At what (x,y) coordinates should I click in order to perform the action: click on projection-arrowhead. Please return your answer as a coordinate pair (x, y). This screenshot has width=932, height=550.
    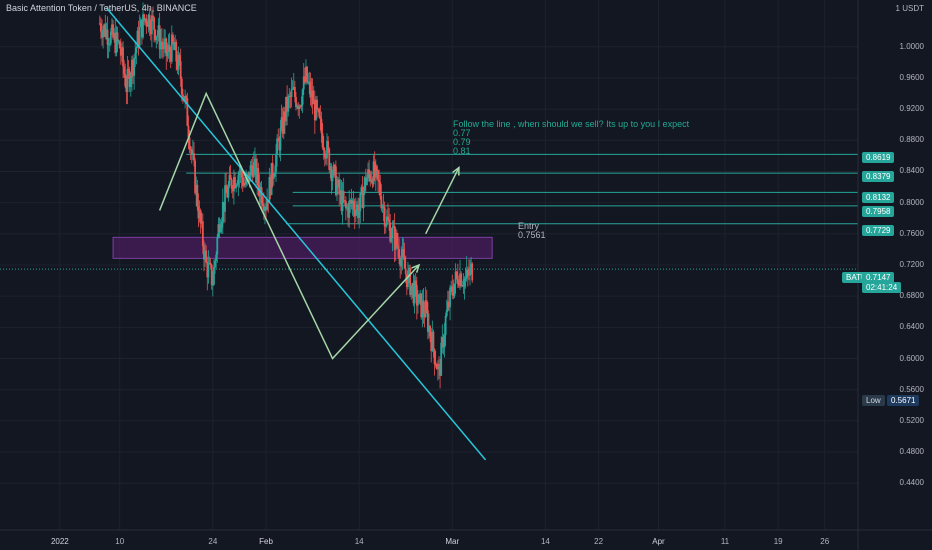
    Looking at the image, I should click on (456, 171).